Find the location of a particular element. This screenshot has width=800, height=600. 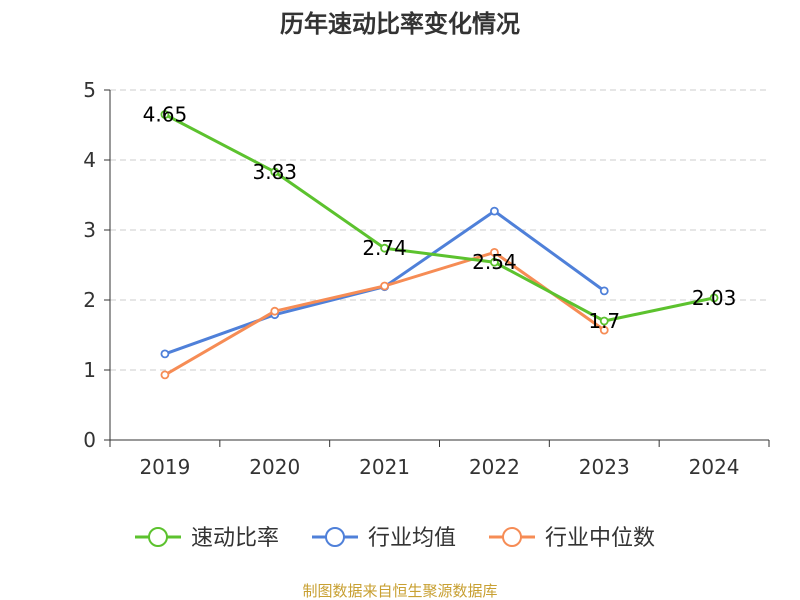

series-line is located at coordinates (385, 313).